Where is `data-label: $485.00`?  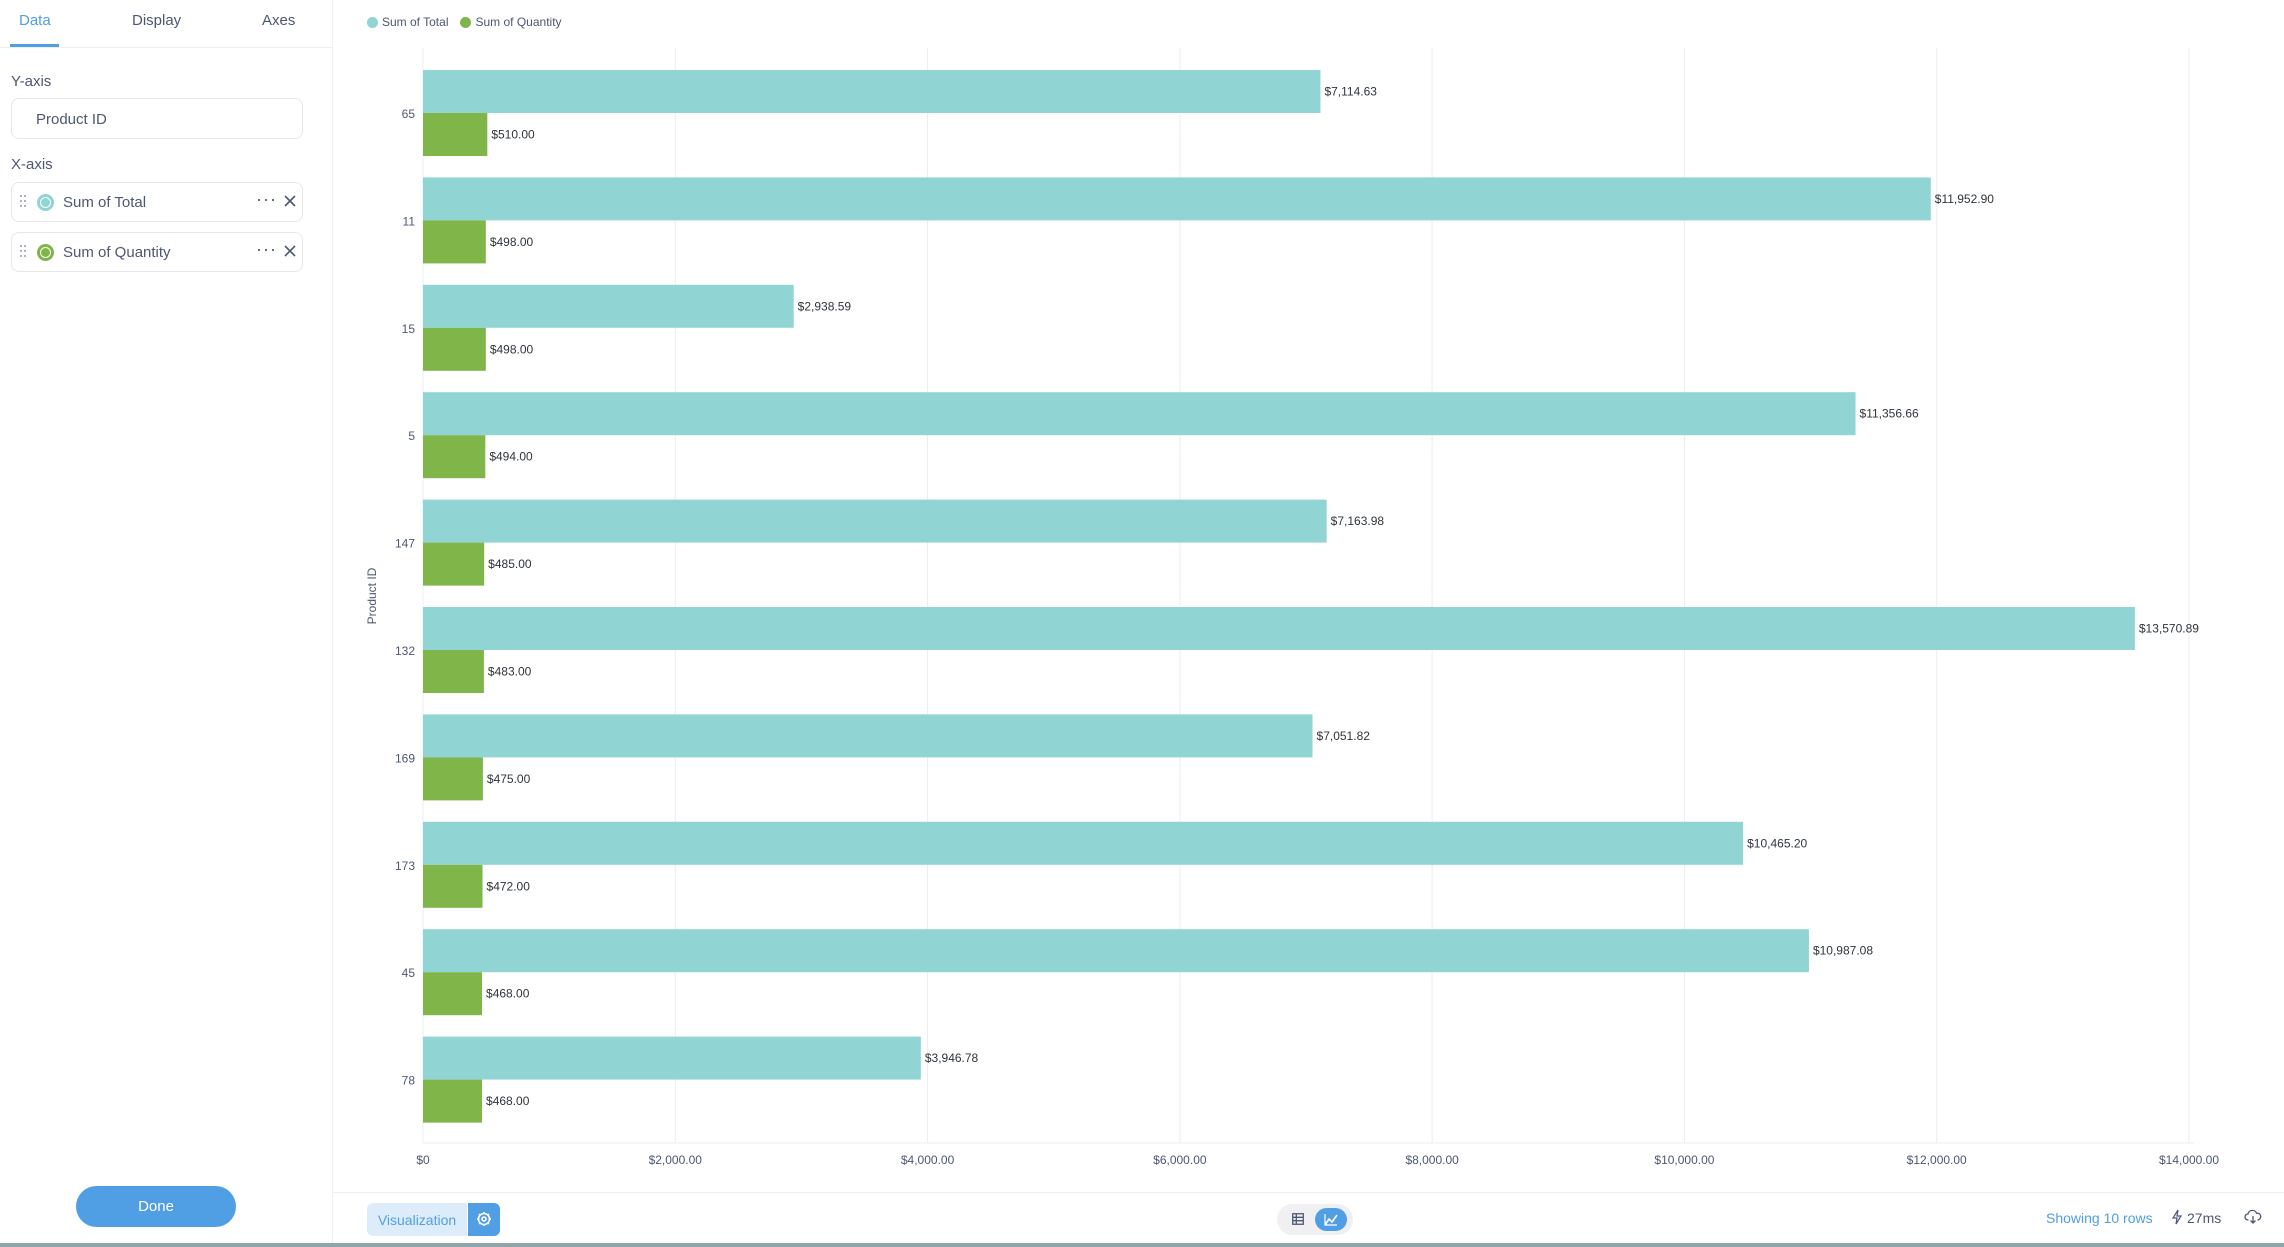
data-label: $485.00 is located at coordinates (510, 564).